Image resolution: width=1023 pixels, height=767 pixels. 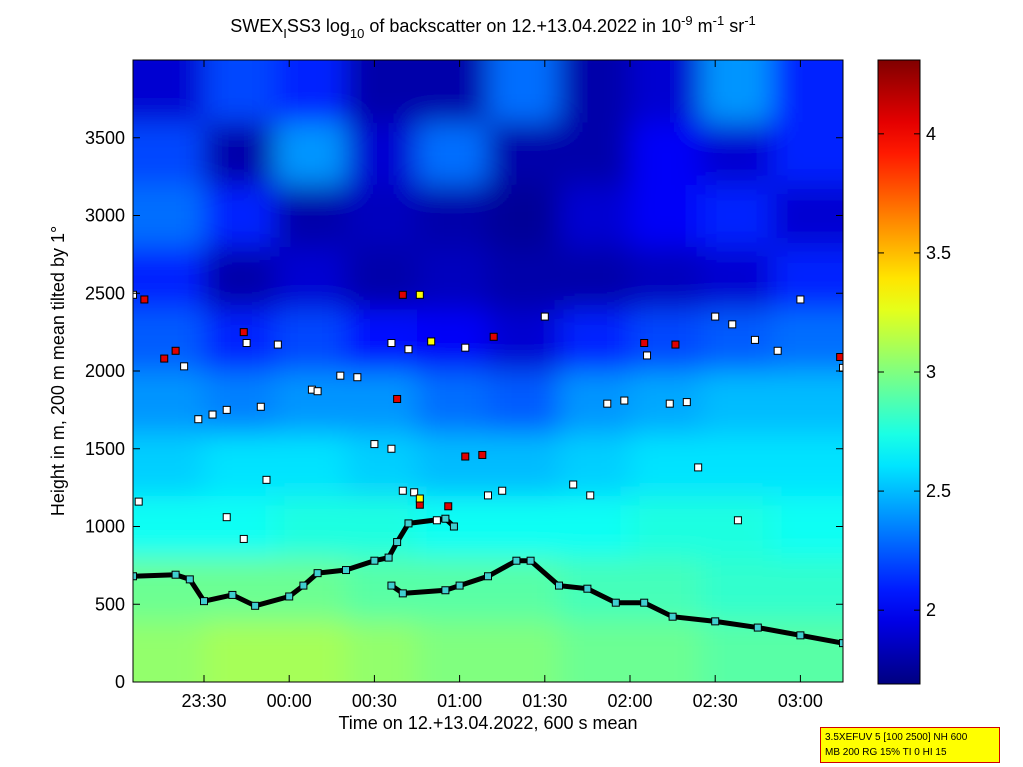 What do you see at coordinates (203, 701) in the screenshot?
I see `x-tick-label: 23:30` at bounding box center [203, 701].